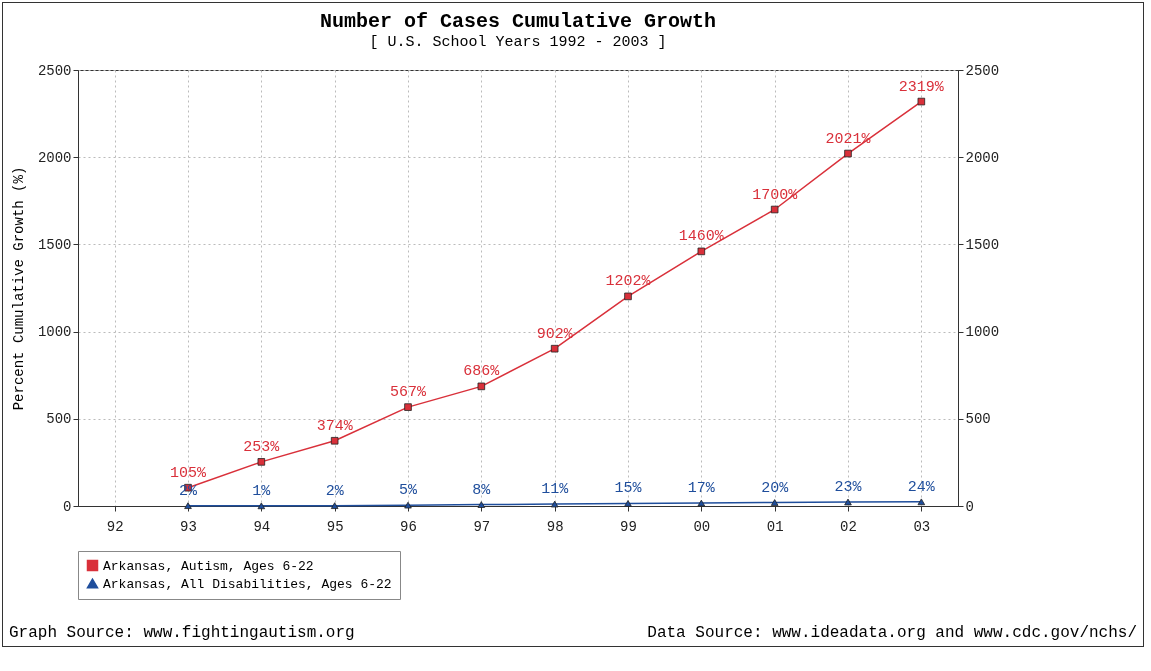 The width and height of the screenshot is (1151, 671). I want to click on y2-tick-label: 2000, so click(982, 157).